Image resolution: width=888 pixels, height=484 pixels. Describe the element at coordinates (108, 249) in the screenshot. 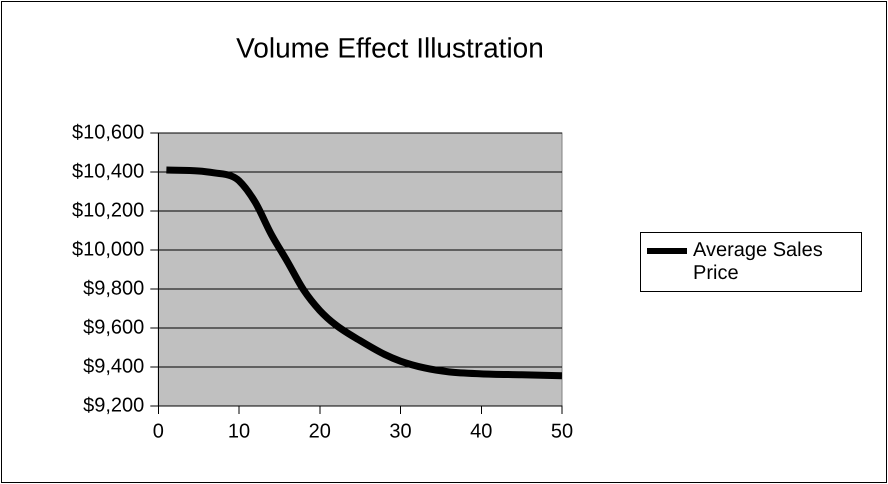

I see `y-tick-label: $10,000` at that location.